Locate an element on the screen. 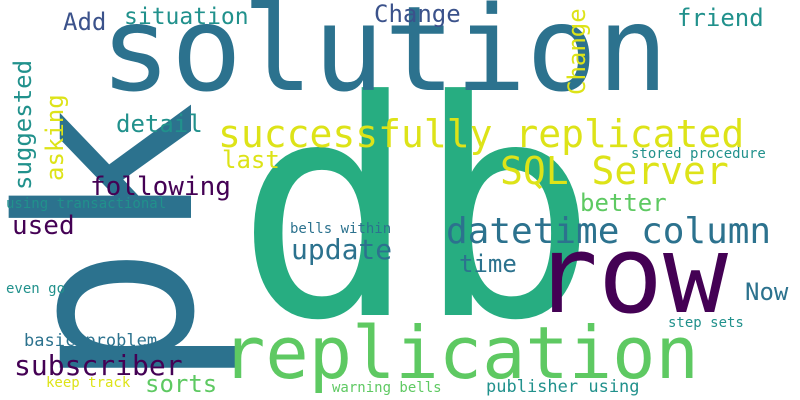  word-publisher-using: publisher using is located at coordinates (563, 387).